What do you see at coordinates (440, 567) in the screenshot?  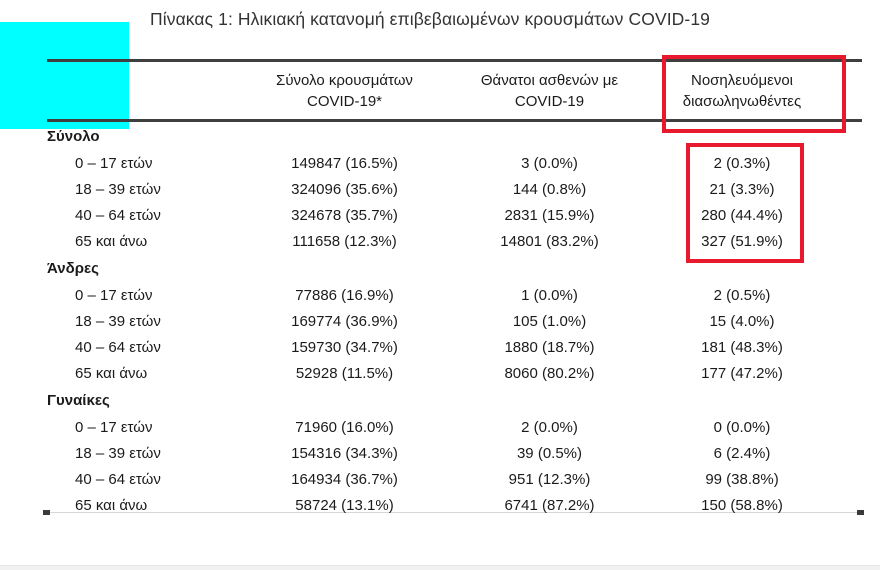 I see `window-bottom-edge` at bounding box center [440, 567].